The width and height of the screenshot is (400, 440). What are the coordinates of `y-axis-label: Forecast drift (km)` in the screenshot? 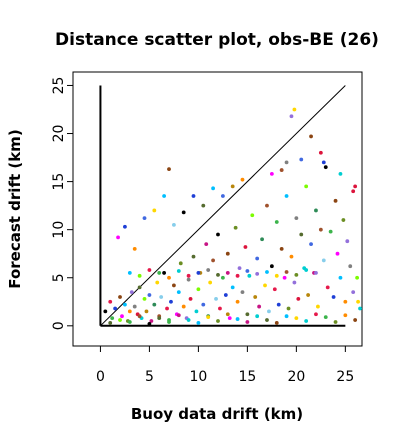 It's located at (15, 208).